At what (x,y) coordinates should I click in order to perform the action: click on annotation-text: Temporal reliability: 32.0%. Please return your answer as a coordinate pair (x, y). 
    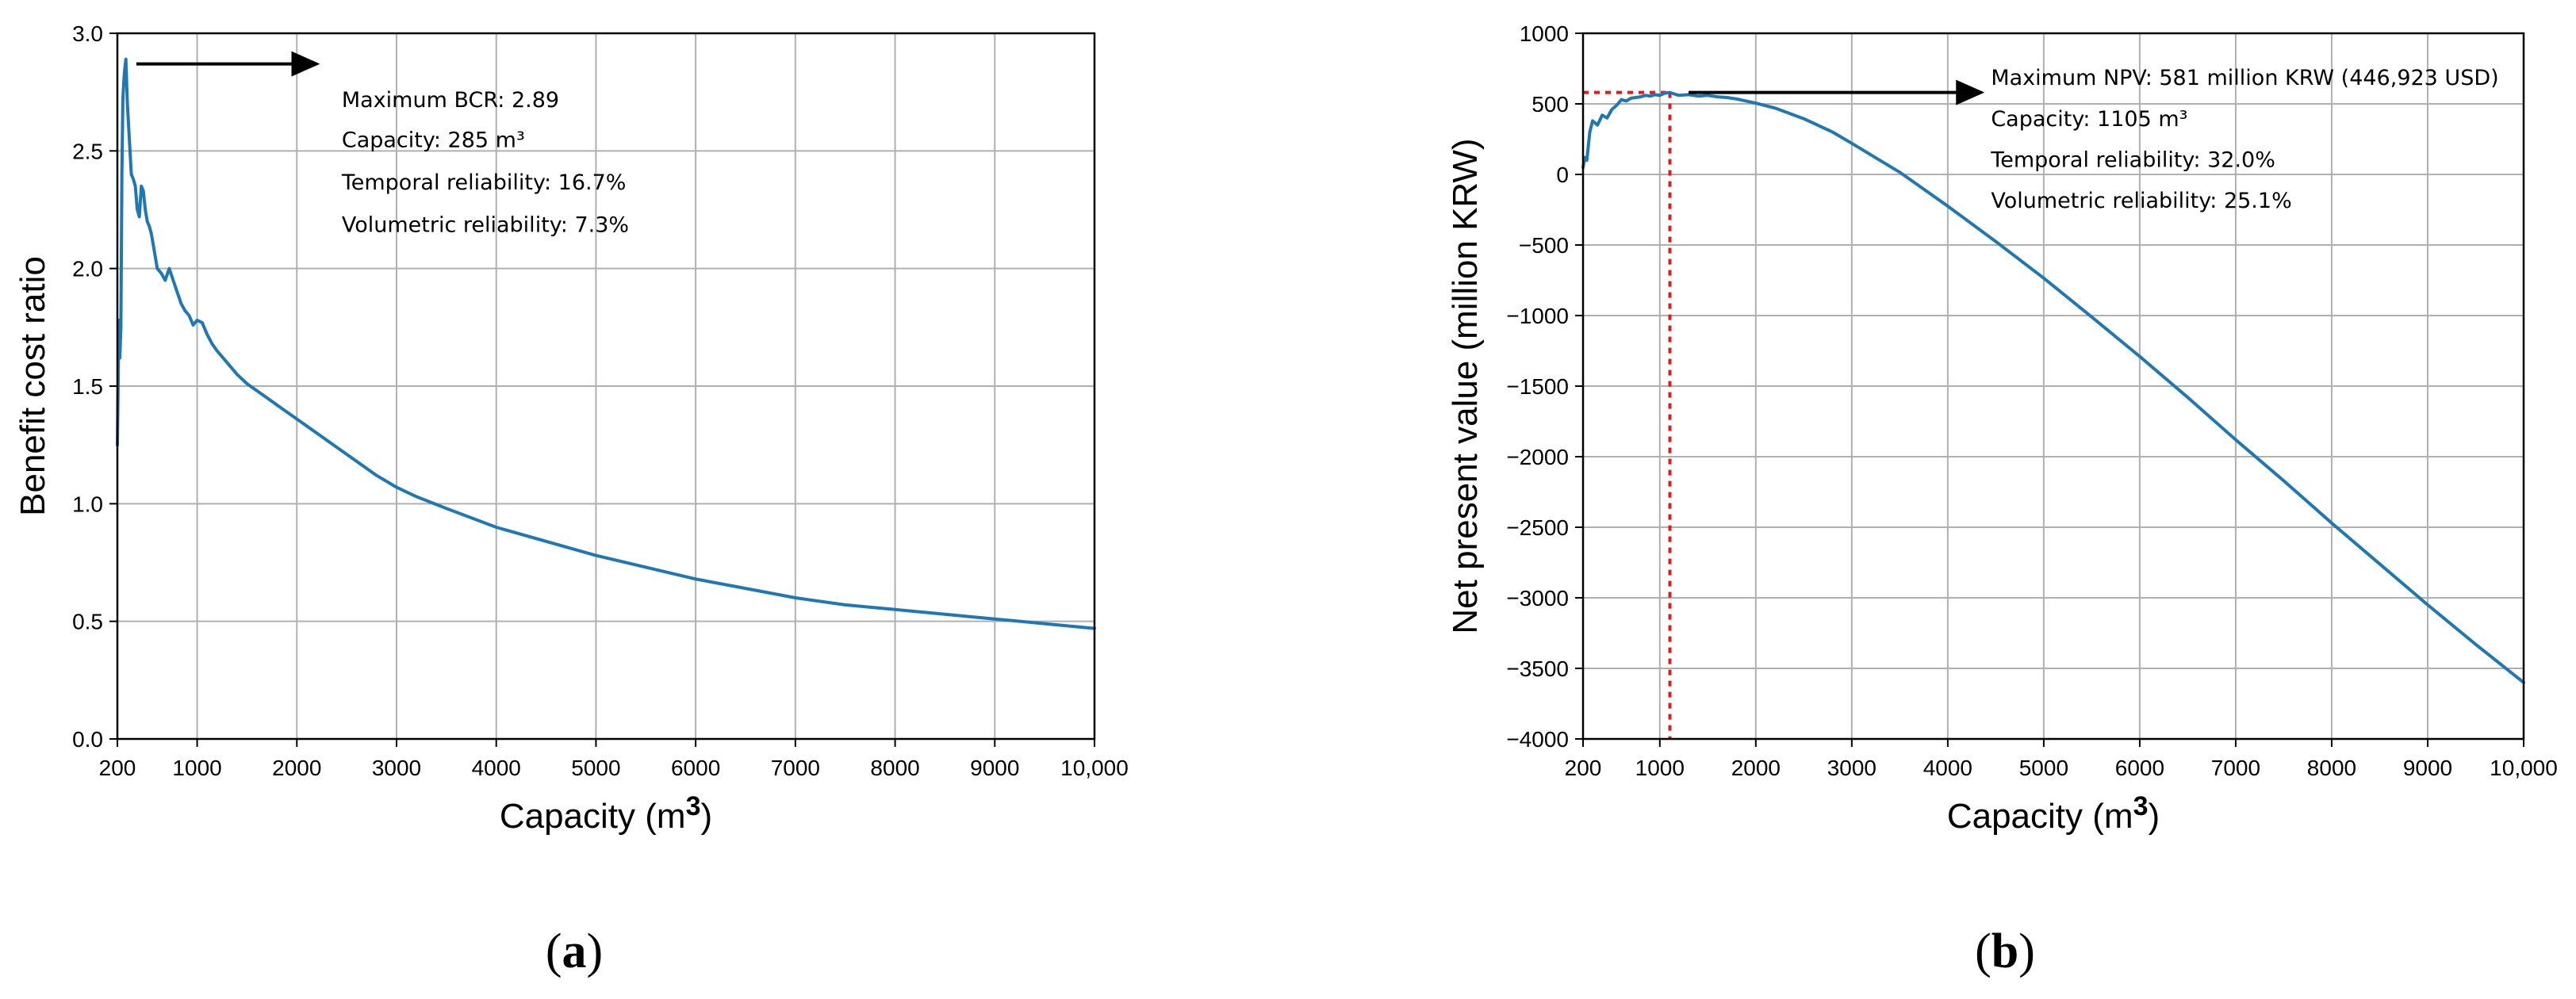
    Looking at the image, I should click on (2132, 159).